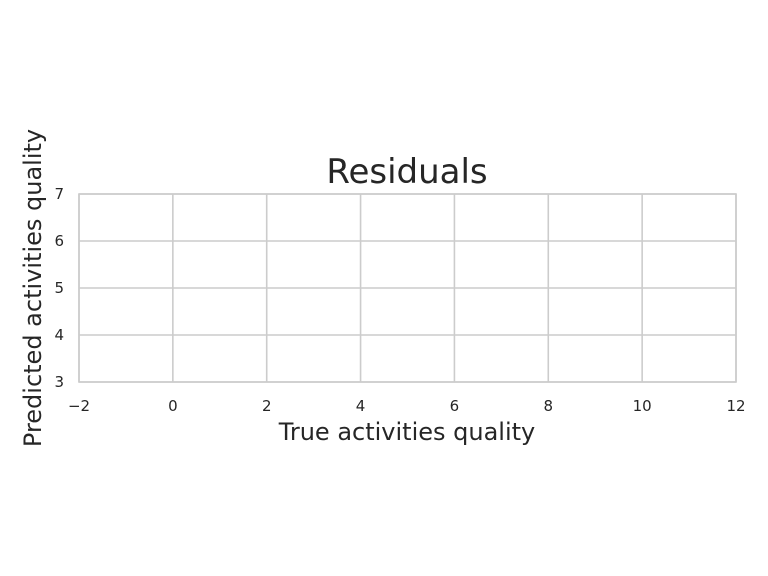  What do you see at coordinates (267, 406) in the screenshot?
I see `x-tick-label: 2` at bounding box center [267, 406].